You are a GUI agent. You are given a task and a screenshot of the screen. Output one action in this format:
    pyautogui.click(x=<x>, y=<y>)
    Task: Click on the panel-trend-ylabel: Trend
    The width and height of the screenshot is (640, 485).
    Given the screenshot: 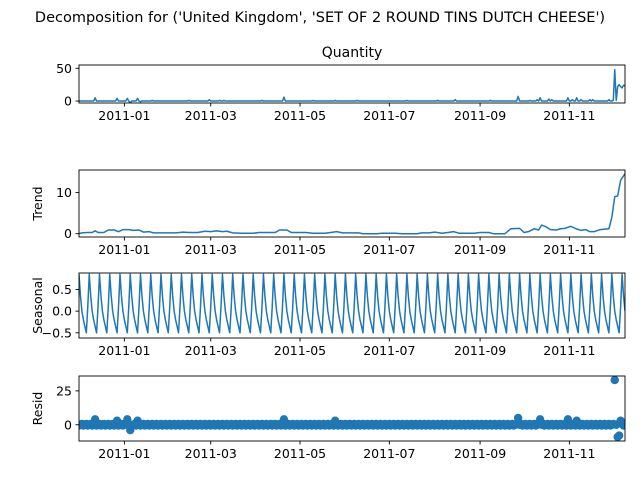 What is the action you would take?
    pyautogui.click(x=37, y=203)
    